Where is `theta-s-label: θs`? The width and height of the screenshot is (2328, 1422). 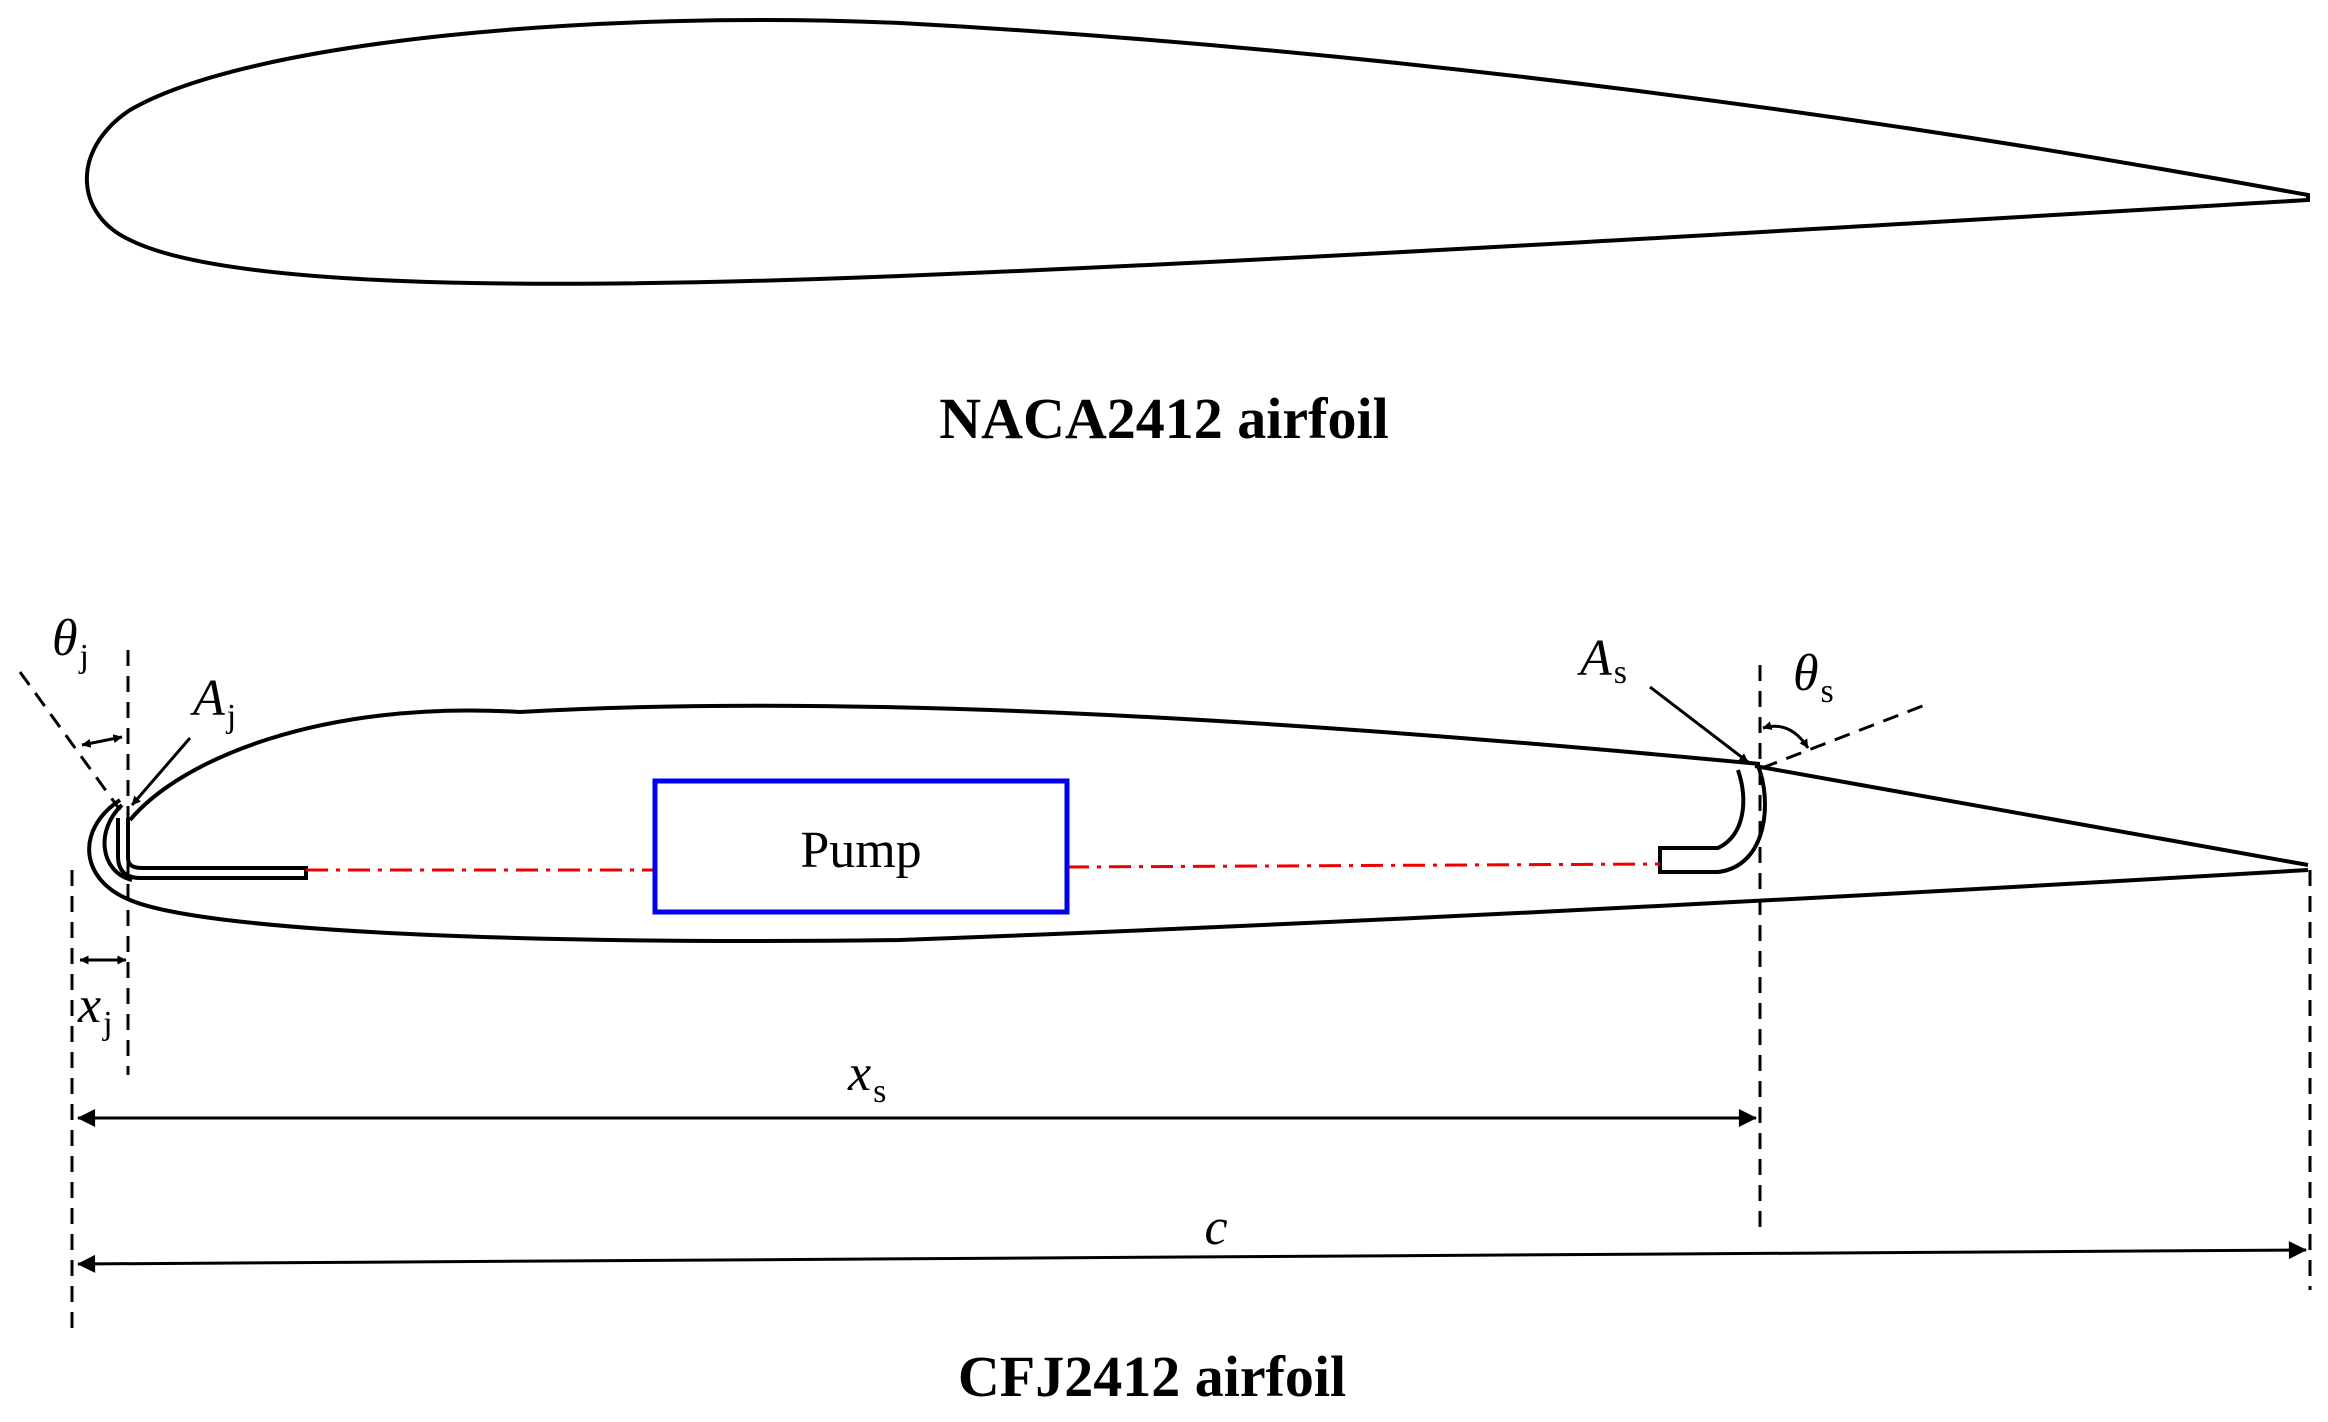 theta-s-label: θs is located at coordinates (1813, 677).